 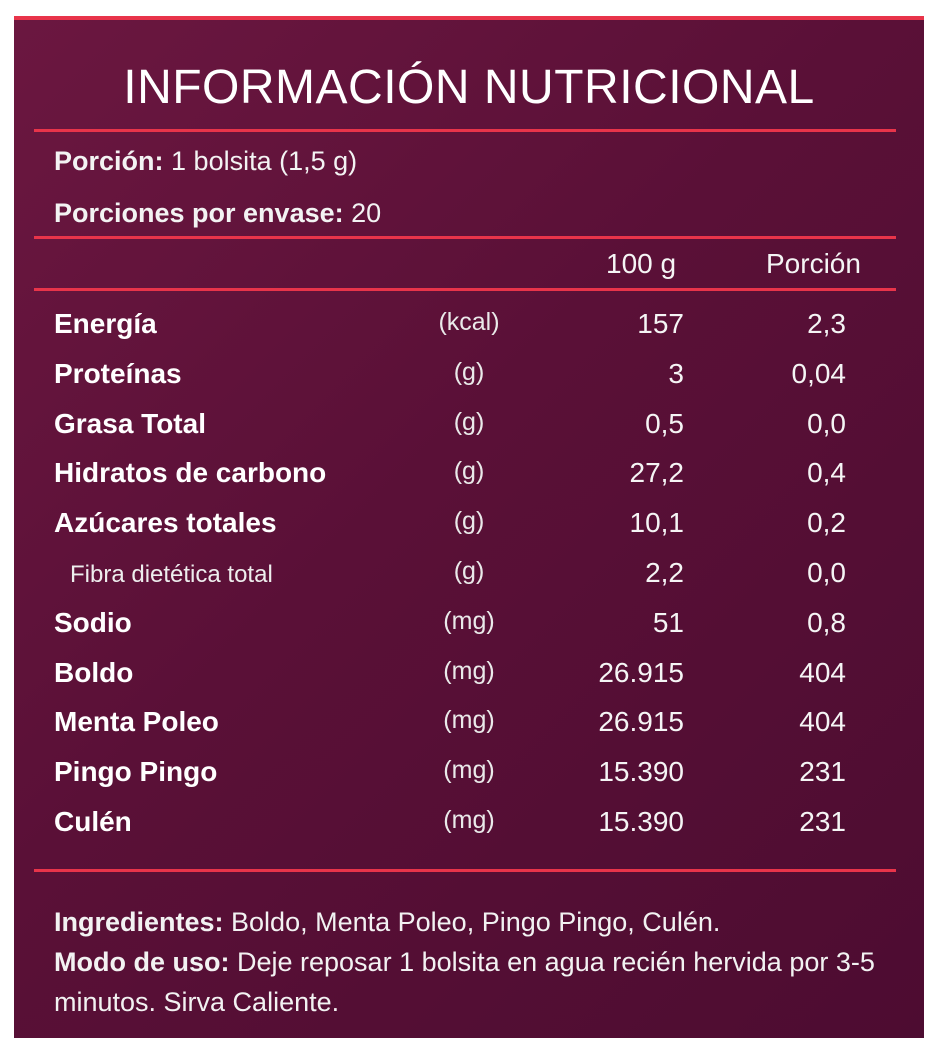 I want to click on nutrient-name: Proteínas, so click(x=118, y=373).